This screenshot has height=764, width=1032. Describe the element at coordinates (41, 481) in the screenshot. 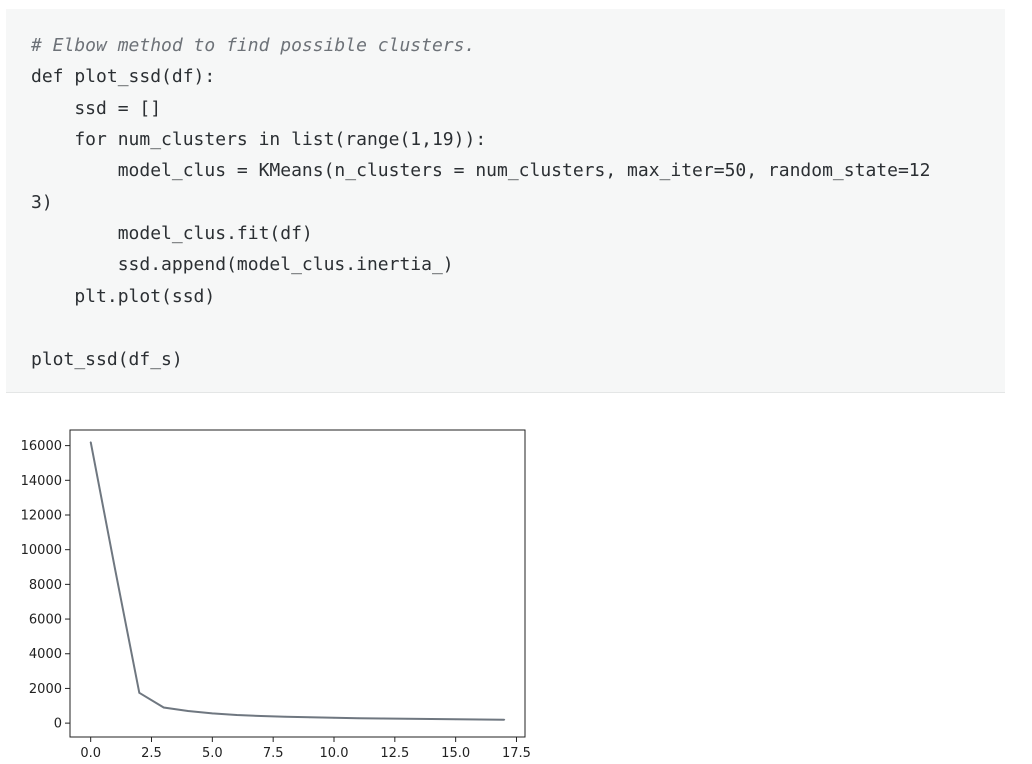

I see `y-tick-label: 14000` at that location.